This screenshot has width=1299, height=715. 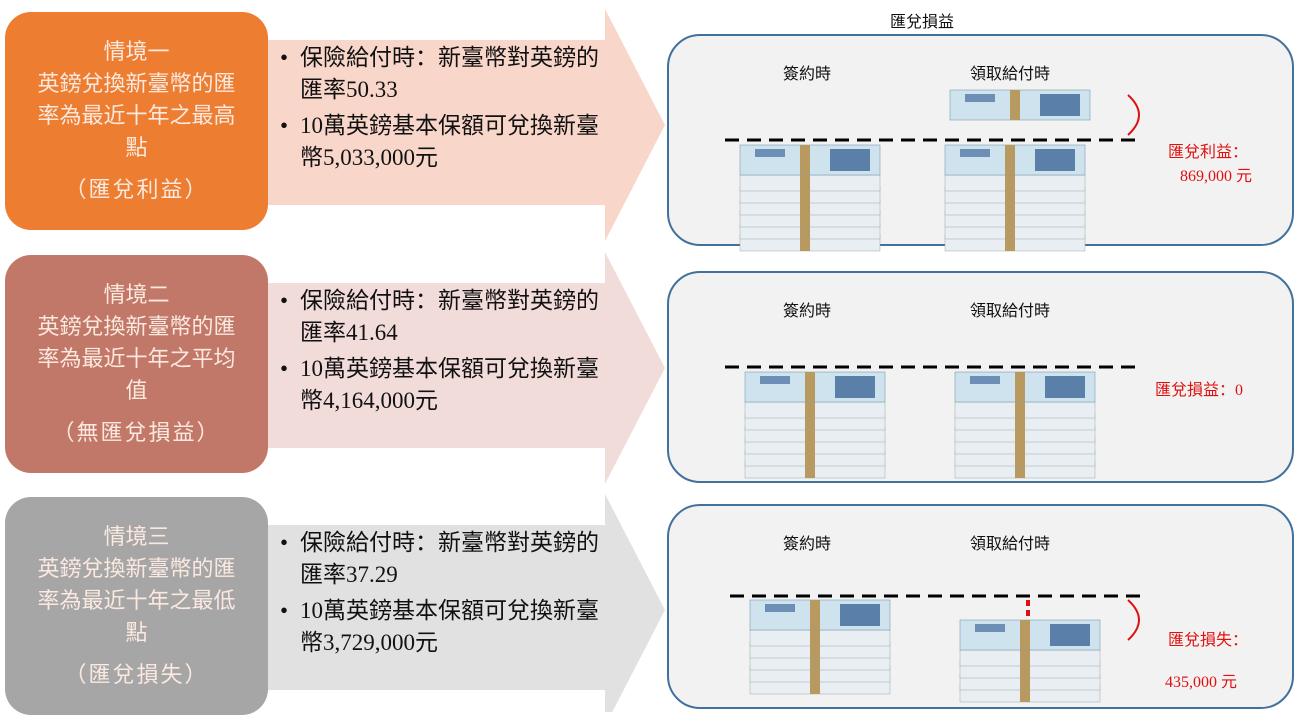 I want to click on scenario-result: （匯兌利益）, so click(x=136, y=189).